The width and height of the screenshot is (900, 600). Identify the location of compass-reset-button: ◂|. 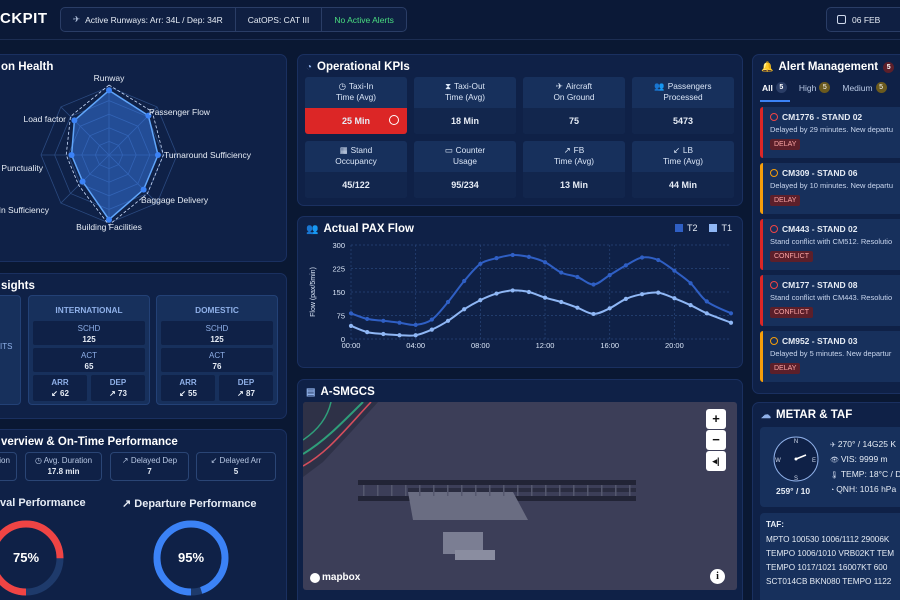
(716, 461).